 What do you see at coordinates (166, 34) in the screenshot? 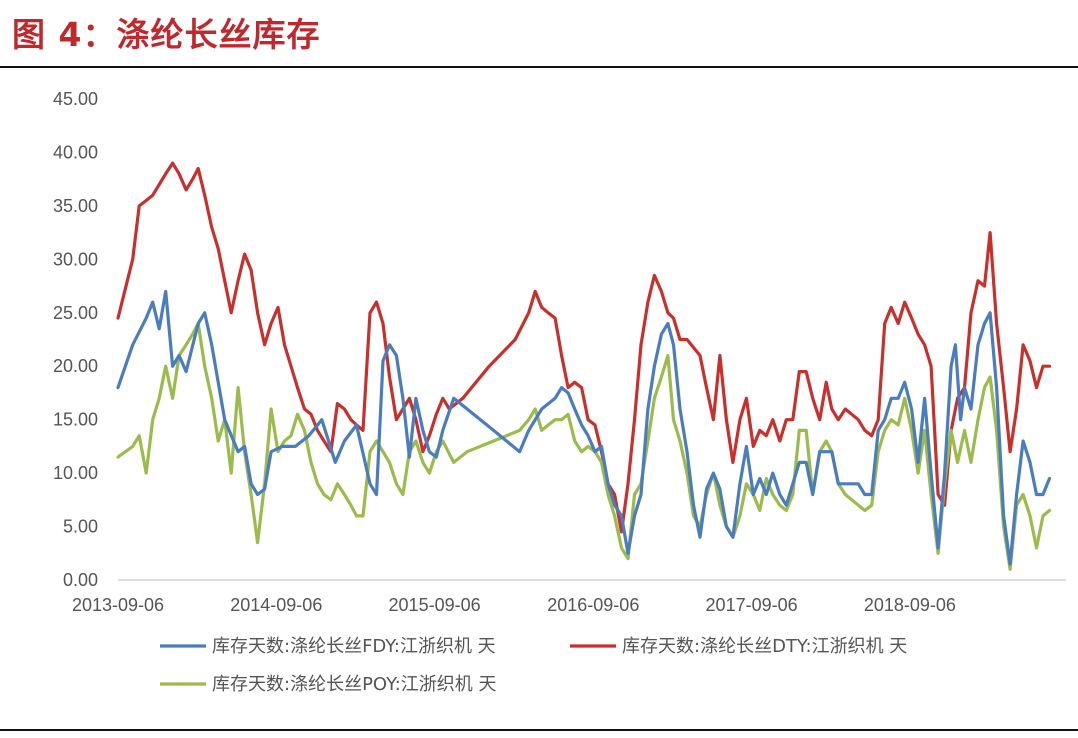
I see `figure-title: 图 4：涤纶长丝库存` at bounding box center [166, 34].